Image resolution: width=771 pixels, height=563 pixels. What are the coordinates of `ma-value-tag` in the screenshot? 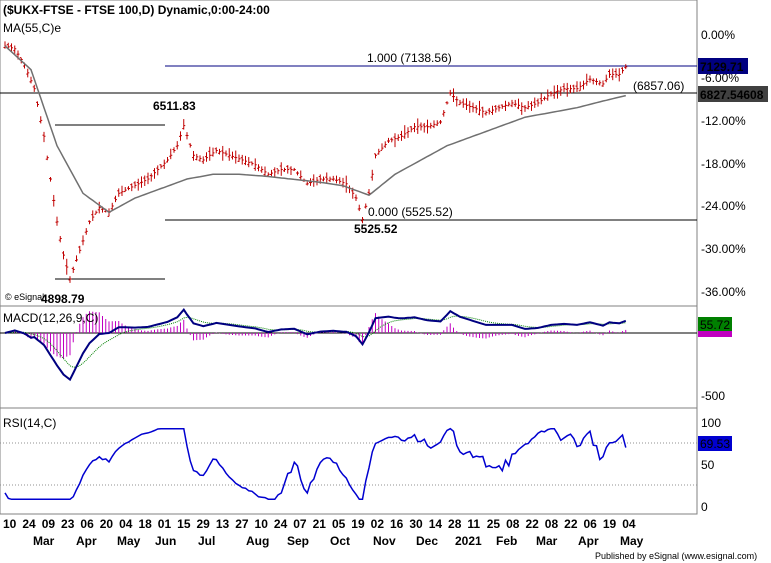 It's located at (733, 94).